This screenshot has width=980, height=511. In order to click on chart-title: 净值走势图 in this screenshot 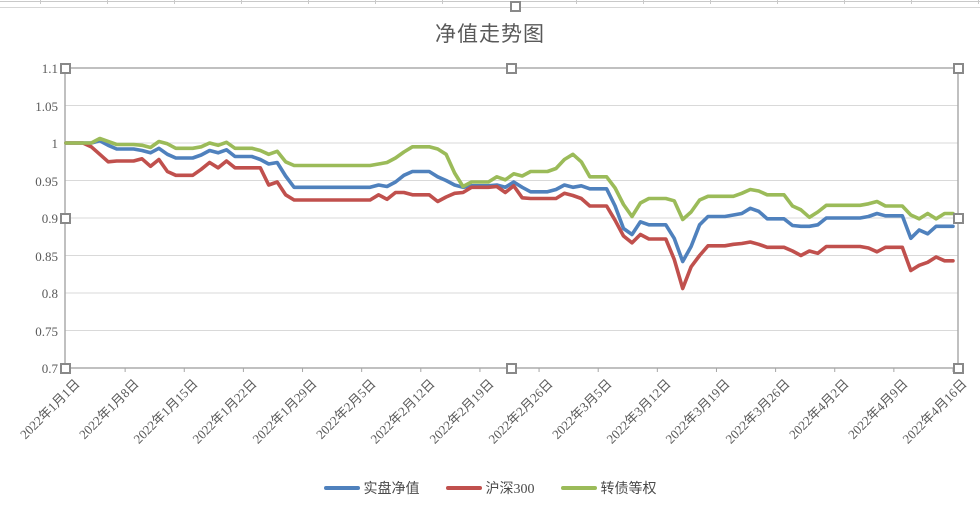, I will do `click(490, 34)`.